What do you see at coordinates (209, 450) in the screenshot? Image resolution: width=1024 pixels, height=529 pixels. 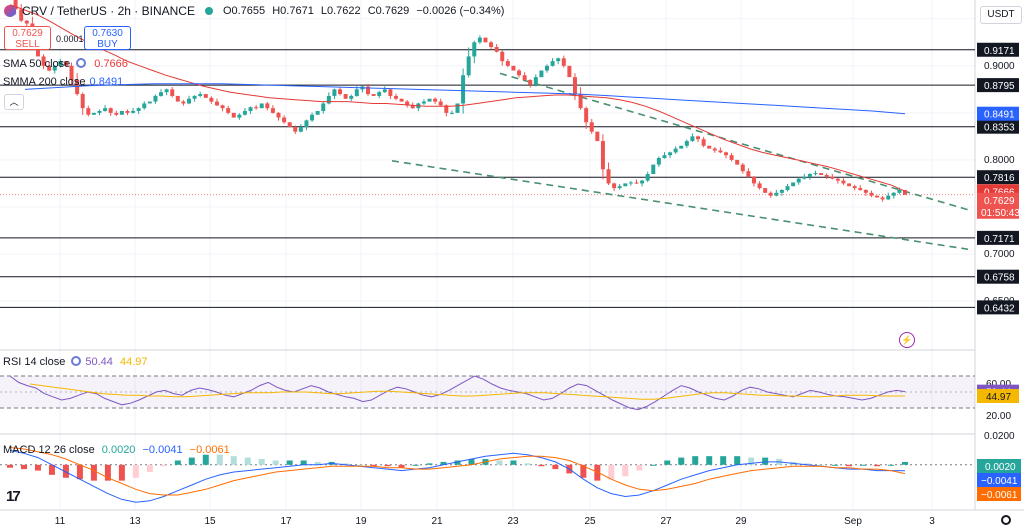 I see `macd-signal-value: −0.0061` at bounding box center [209, 450].